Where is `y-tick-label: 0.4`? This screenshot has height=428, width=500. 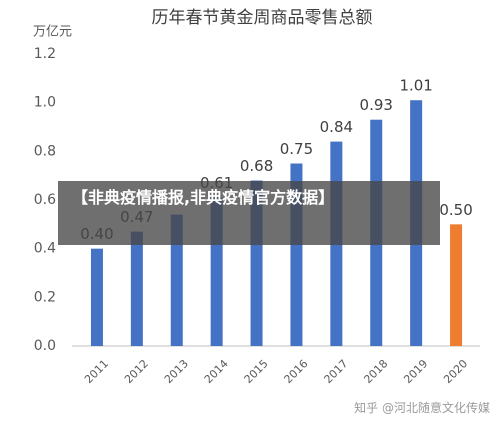 y-tick-label: 0.4 is located at coordinates (45, 249).